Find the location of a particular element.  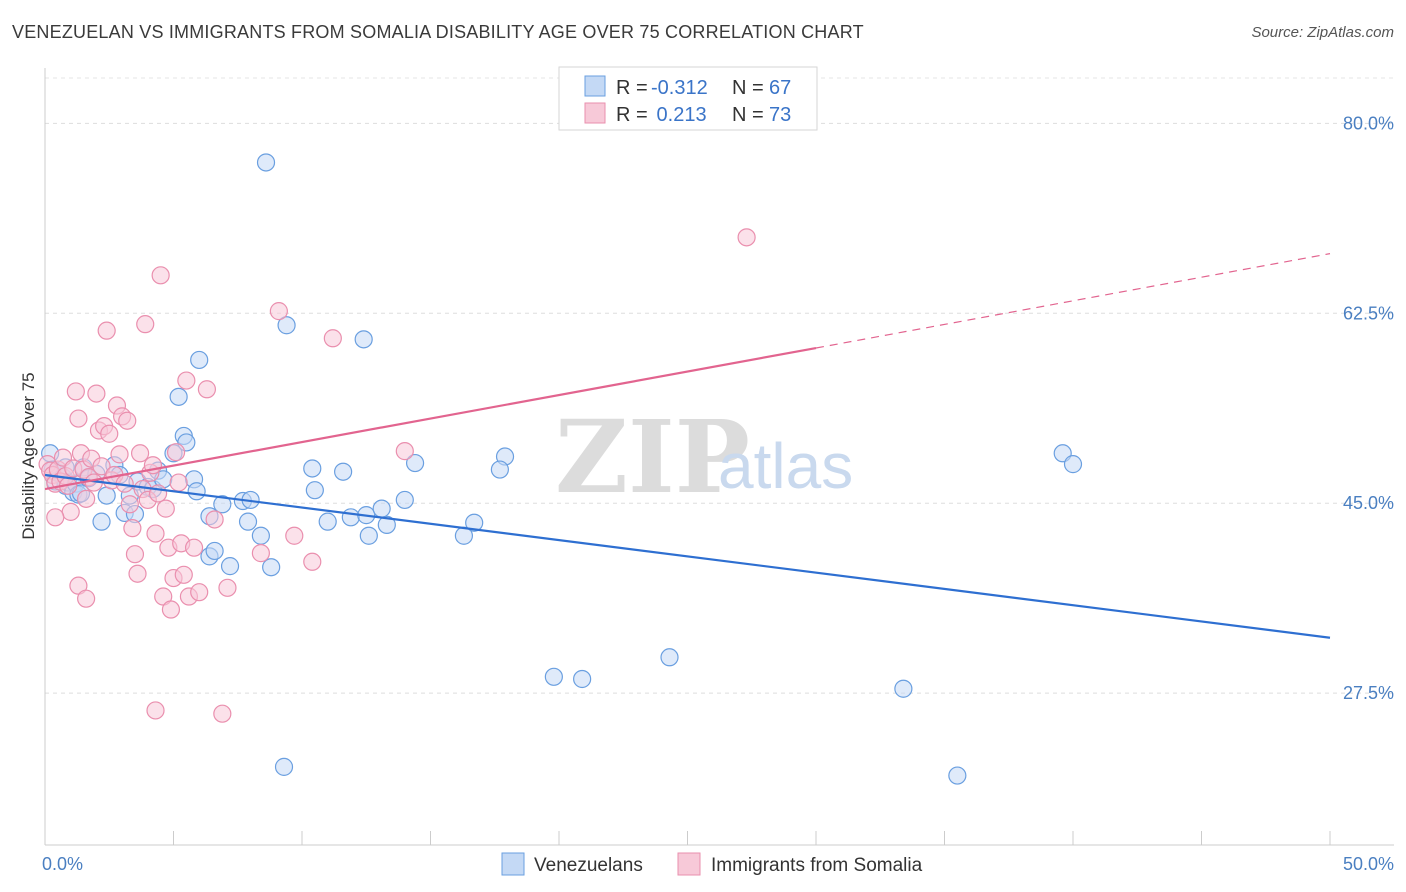

legend-r-label-1: R = is located at coordinates (632, 115).